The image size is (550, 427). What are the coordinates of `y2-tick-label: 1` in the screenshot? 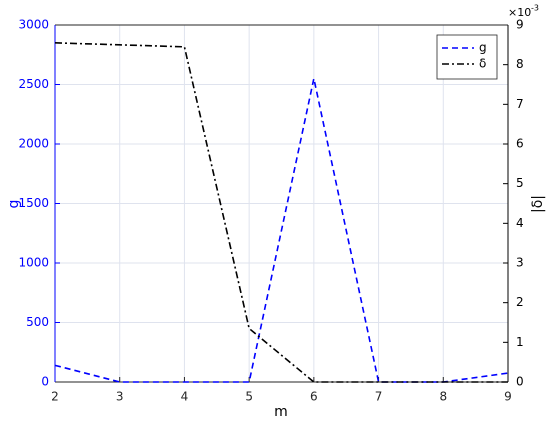 It's located at (520, 342).